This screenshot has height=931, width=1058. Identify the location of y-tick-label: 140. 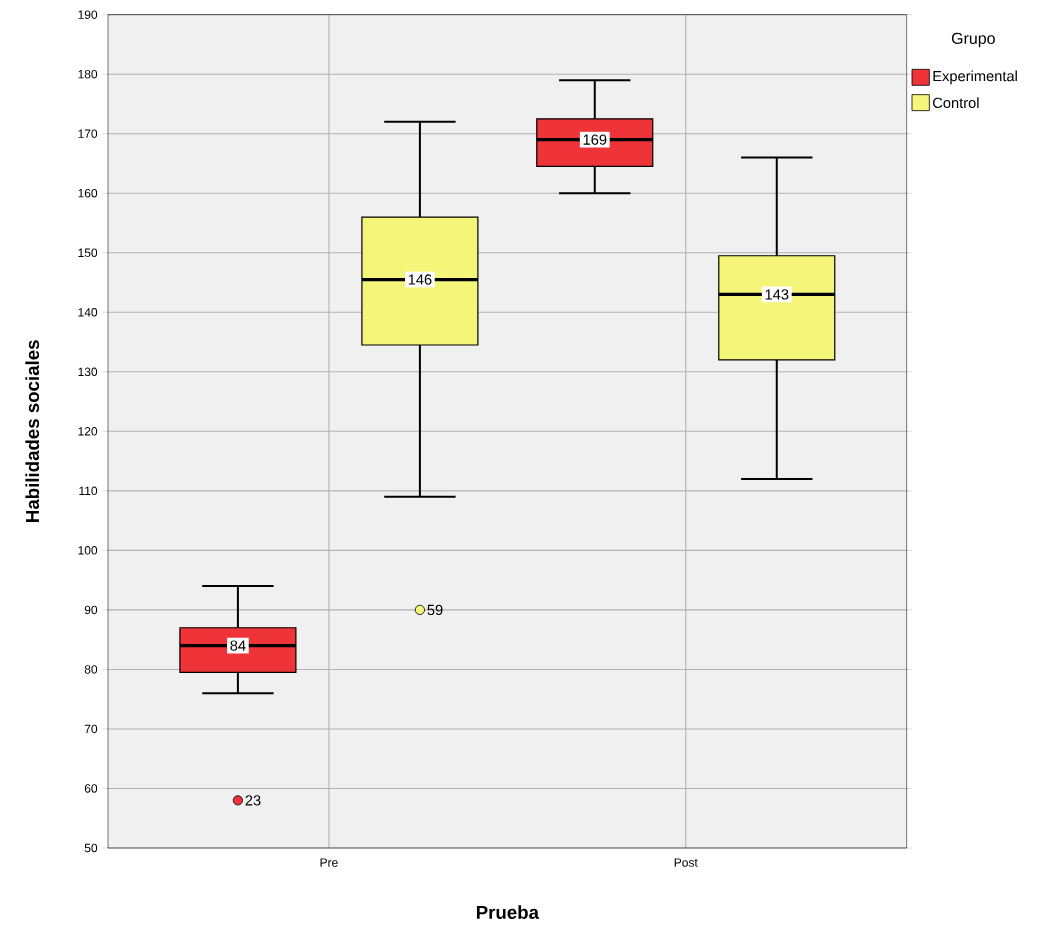
(88, 312).